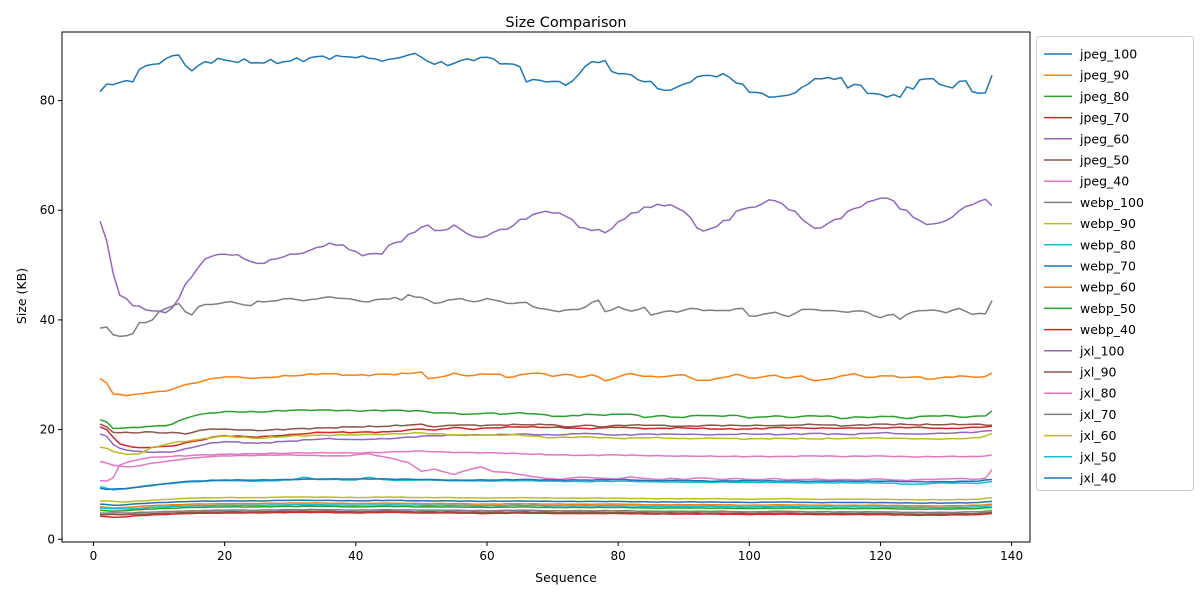  I want to click on legend-label-jxl-40: jxl_40, so click(1098, 478).